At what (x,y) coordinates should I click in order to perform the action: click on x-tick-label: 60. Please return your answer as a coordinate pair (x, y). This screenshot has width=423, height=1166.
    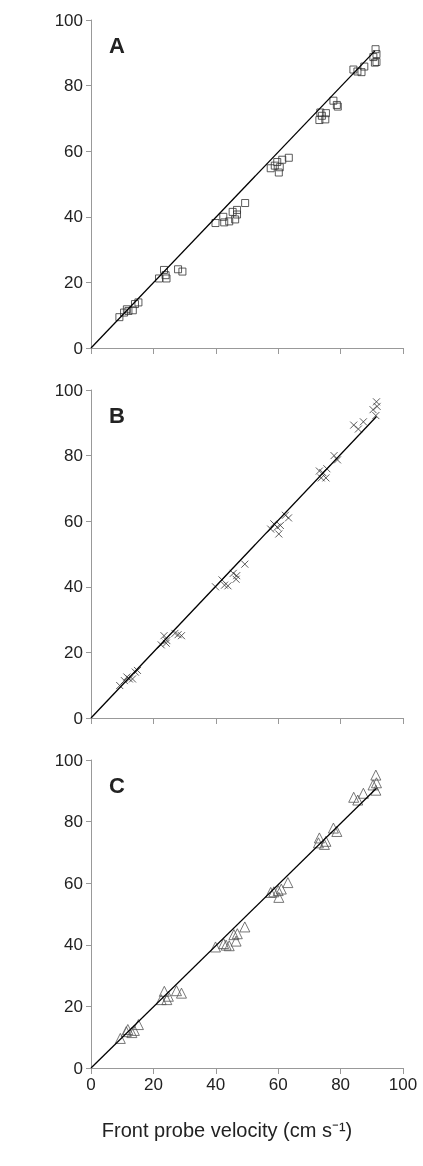
    Looking at the image, I should click on (278, 1084).